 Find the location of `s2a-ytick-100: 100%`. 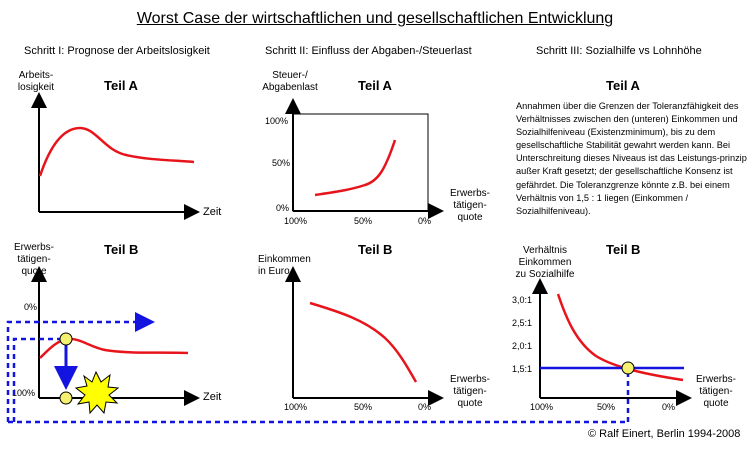

s2a-ytick-100: 100% is located at coordinates (277, 121).